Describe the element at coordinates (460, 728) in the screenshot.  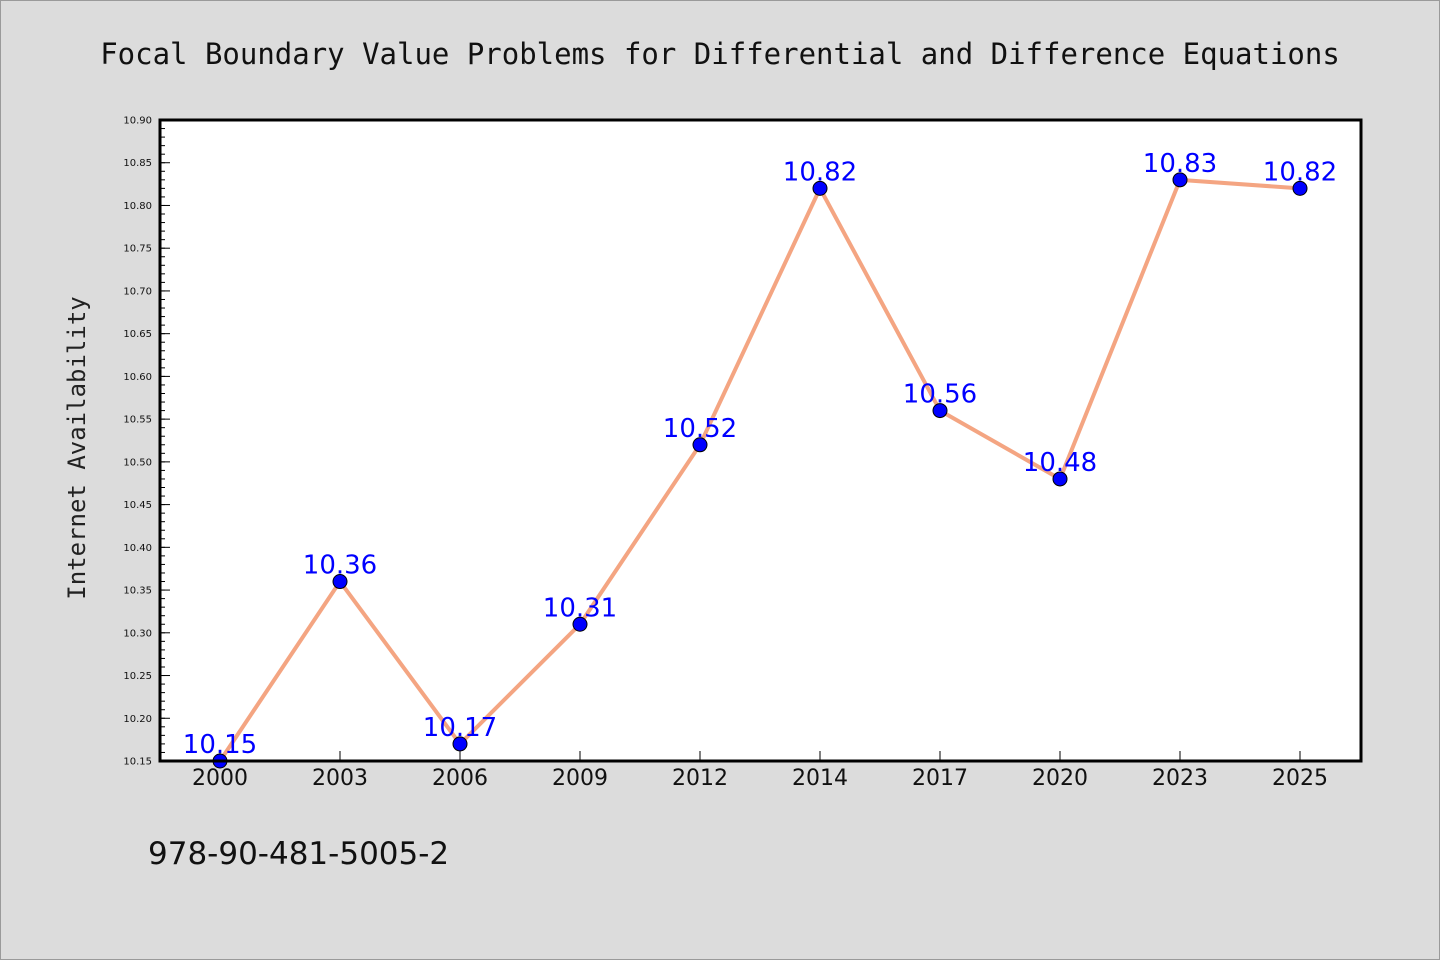
I see `data-label: 10.17` at that location.